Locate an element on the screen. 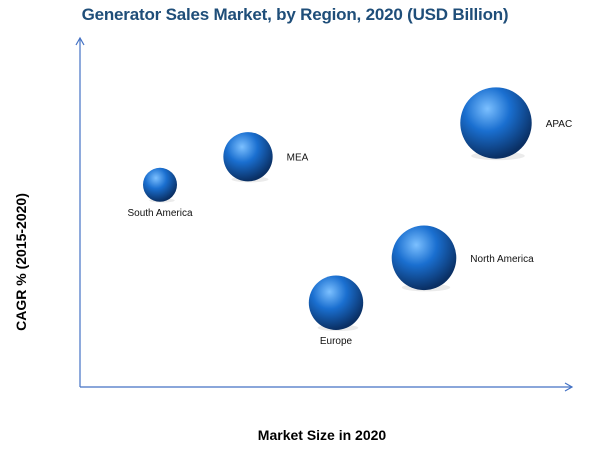 Image resolution: width=600 pixels, height=450 pixels. x-axis-arrow is located at coordinates (569, 387).